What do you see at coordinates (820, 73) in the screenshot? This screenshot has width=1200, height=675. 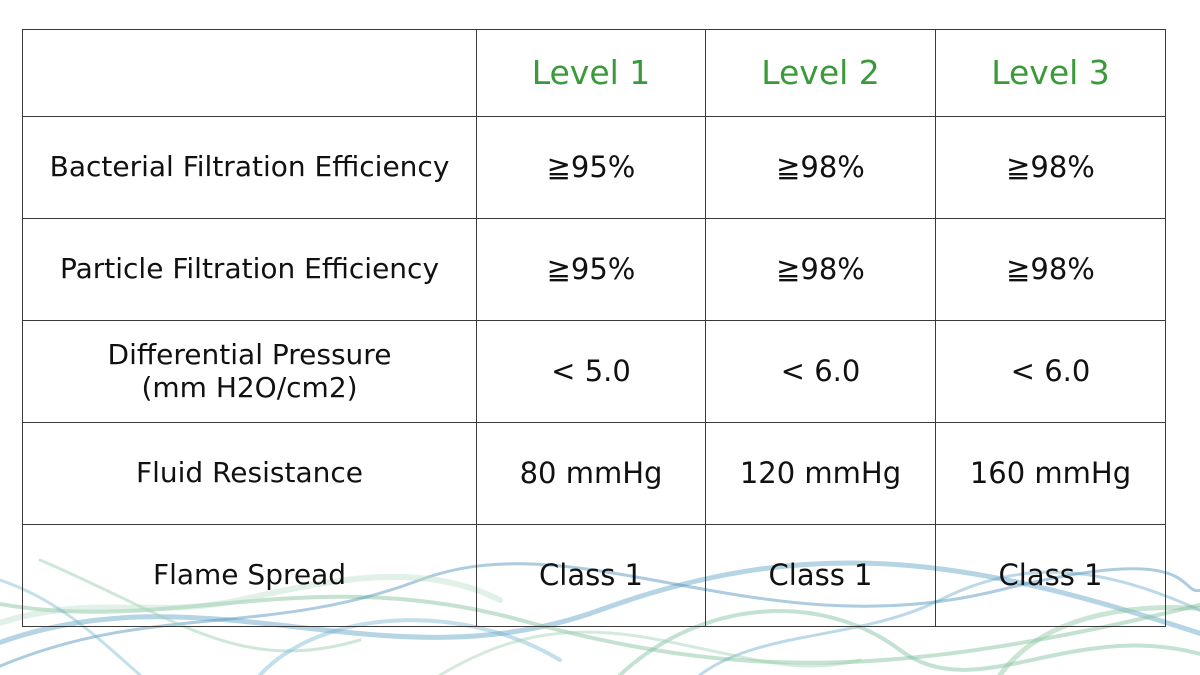 I see `level-2-heading: Level 2` at bounding box center [820, 73].